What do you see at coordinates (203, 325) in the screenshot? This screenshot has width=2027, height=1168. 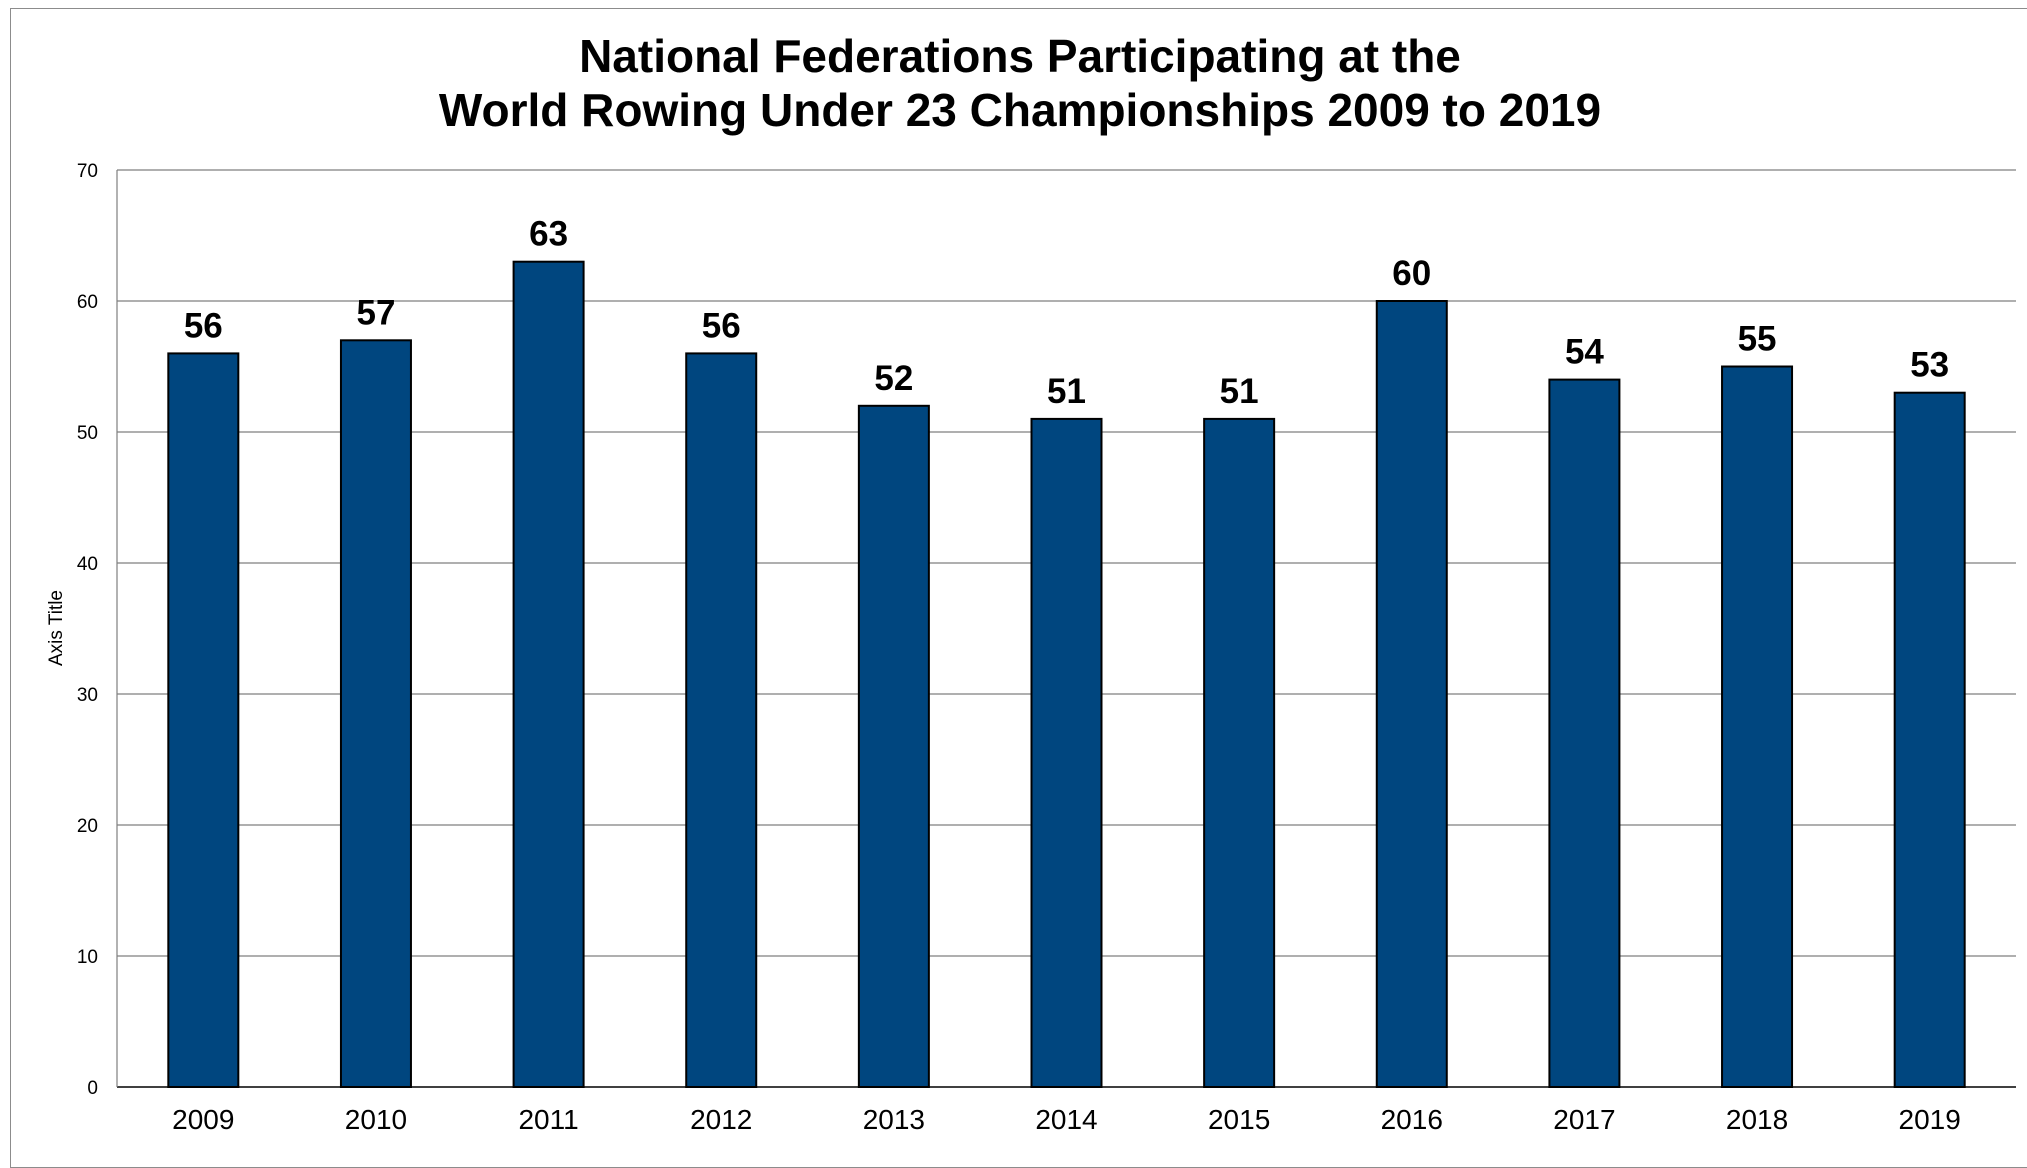 I see `data-label-2009: 56` at bounding box center [203, 325].